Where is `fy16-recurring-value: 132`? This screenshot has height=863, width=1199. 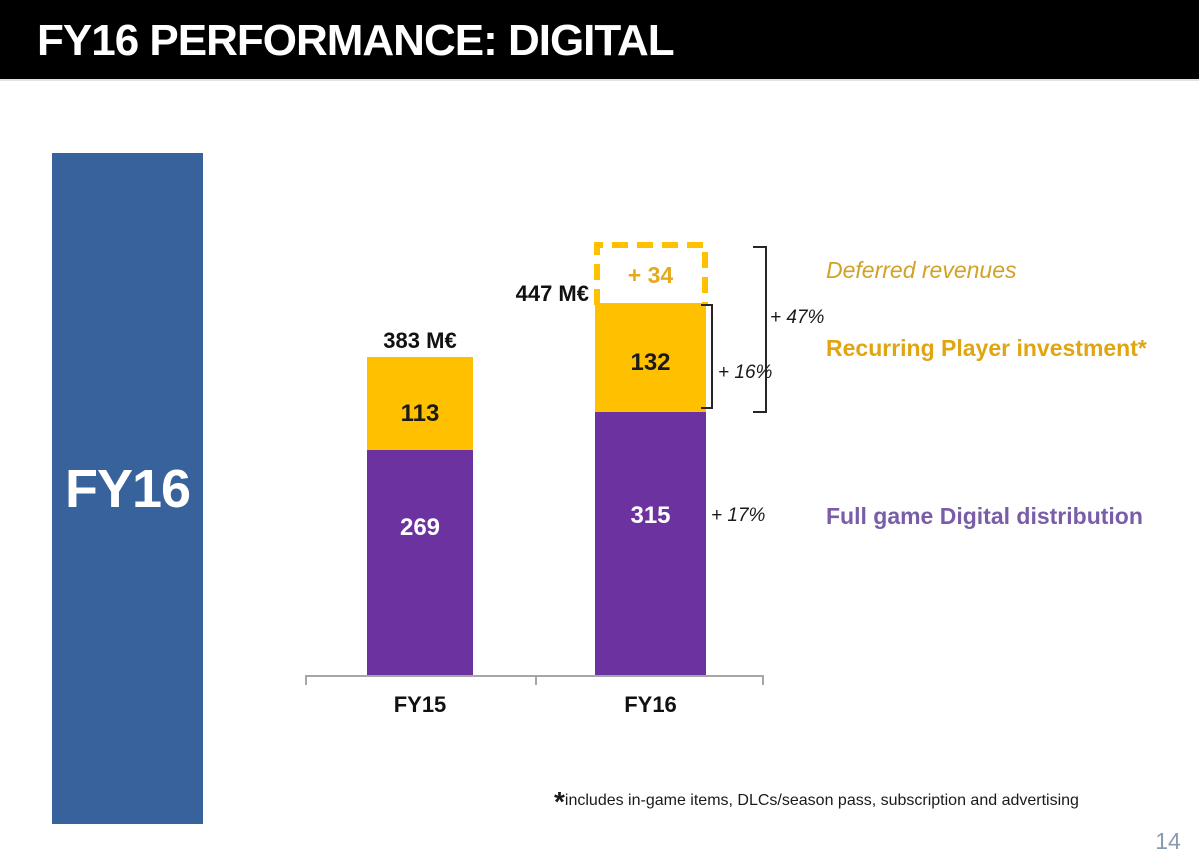
fy16-recurring-value: 132 is located at coordinates (650, 362).